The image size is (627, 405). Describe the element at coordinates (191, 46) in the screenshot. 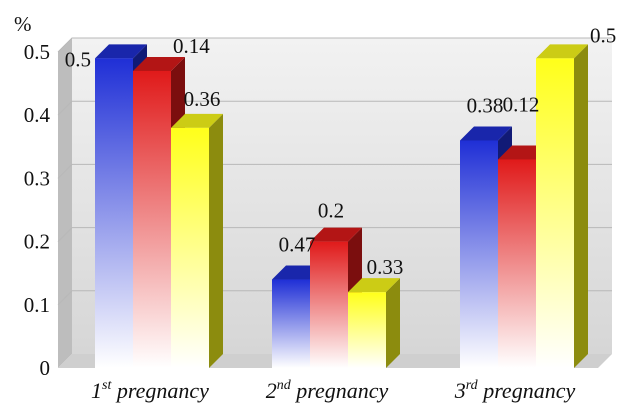

I see `data-label: 0.14` at that location.